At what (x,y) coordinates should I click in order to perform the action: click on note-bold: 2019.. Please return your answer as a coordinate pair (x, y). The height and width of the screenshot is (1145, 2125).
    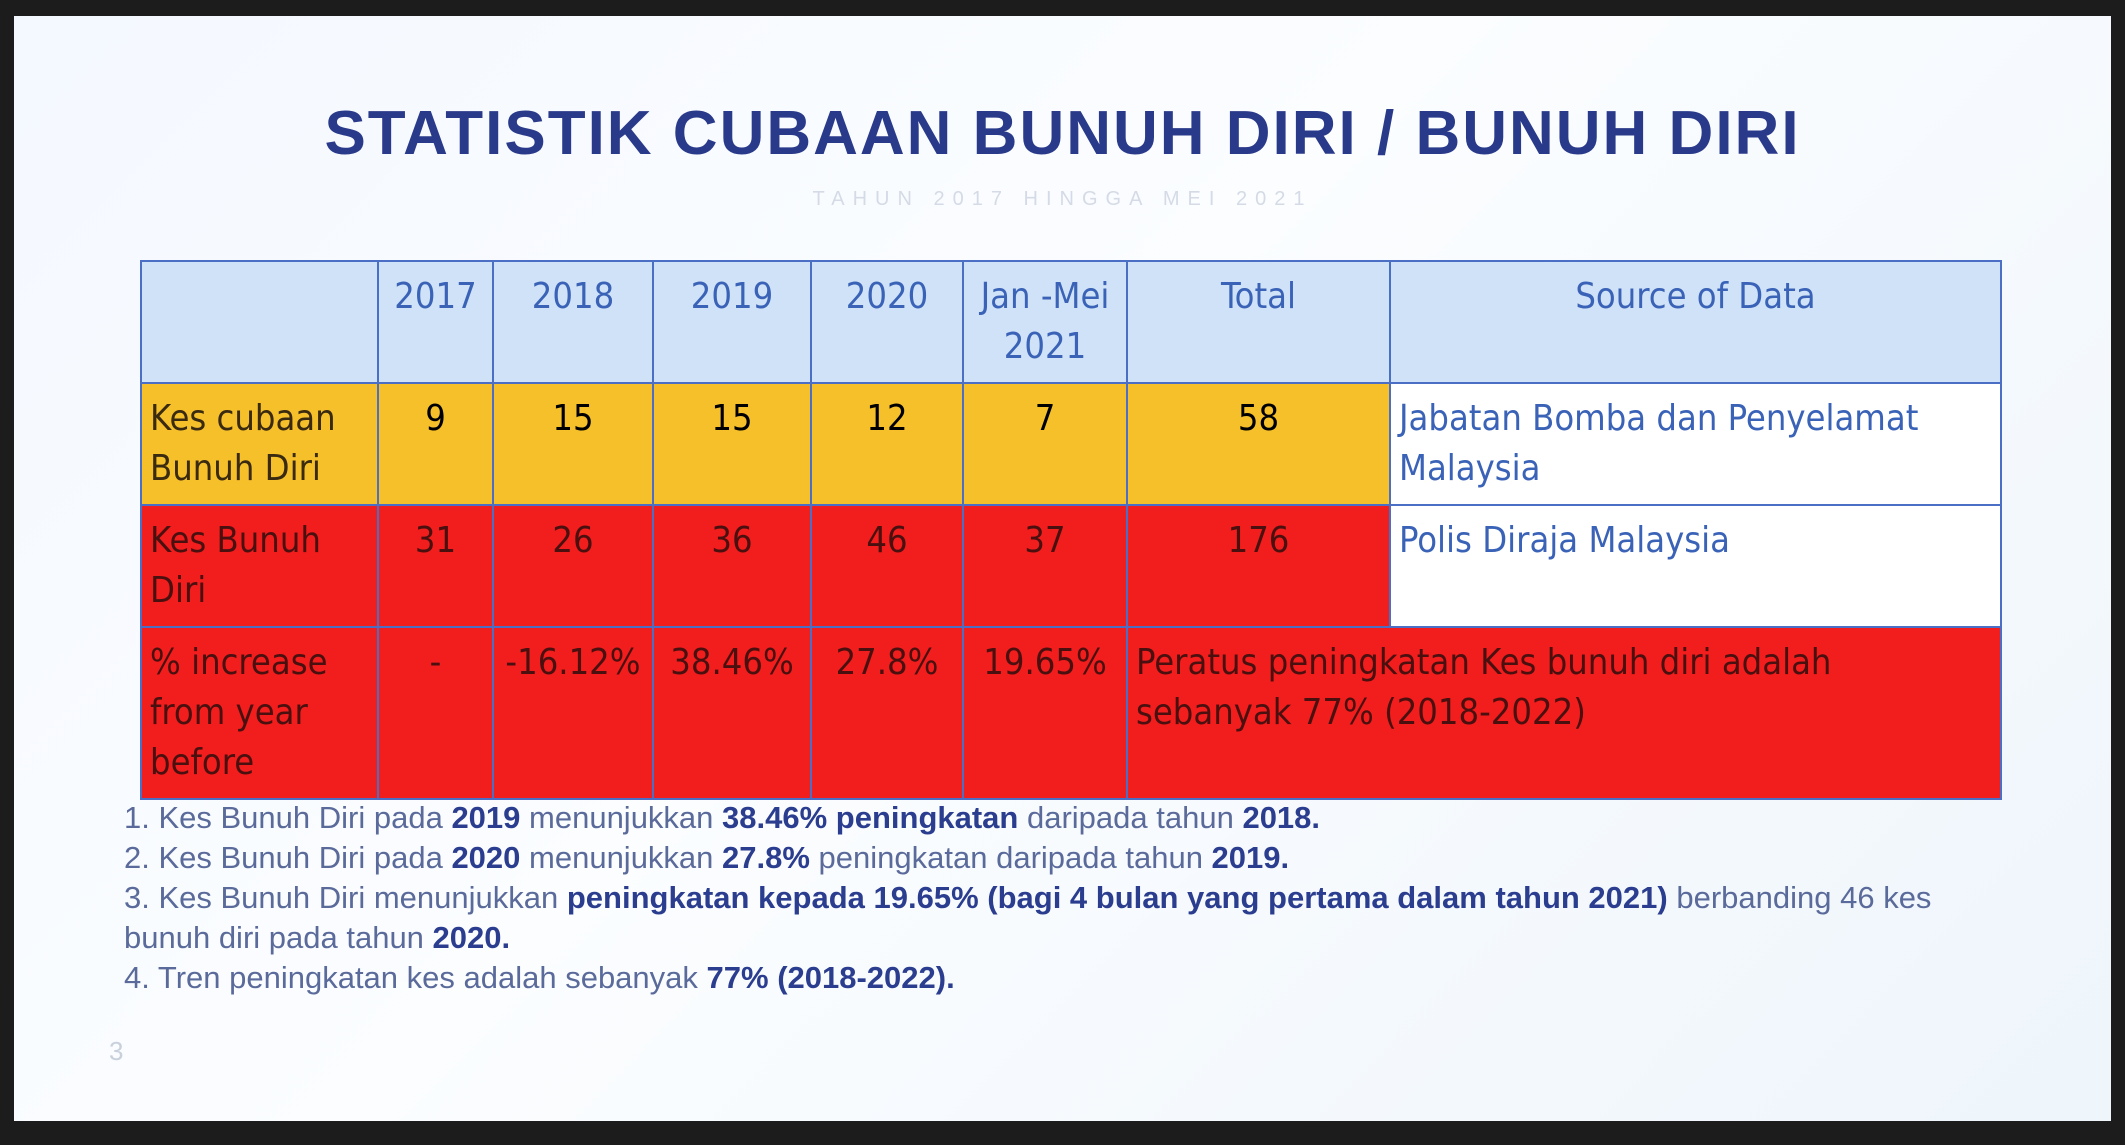
    Looking at the image, I should click on (1250, 857).